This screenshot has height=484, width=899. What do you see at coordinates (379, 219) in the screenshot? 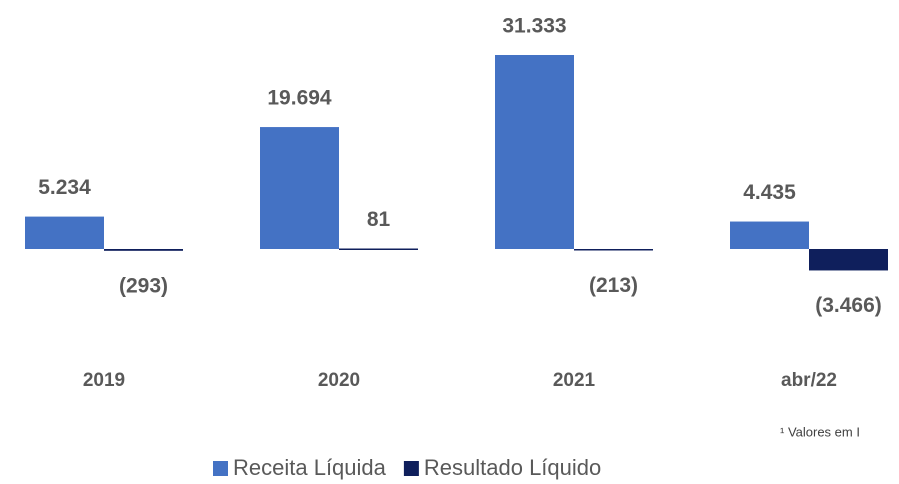
I see `data-label: 81` at bounding box center [379, 219].